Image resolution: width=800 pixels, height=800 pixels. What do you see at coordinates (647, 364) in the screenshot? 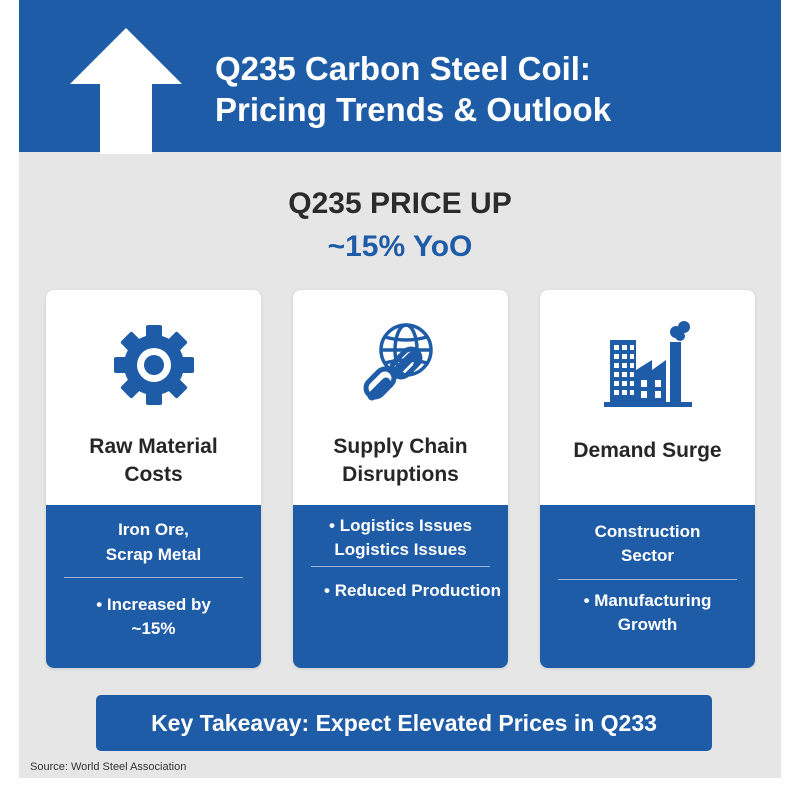
I see `factory-icon` at bounding box center [647, 364].